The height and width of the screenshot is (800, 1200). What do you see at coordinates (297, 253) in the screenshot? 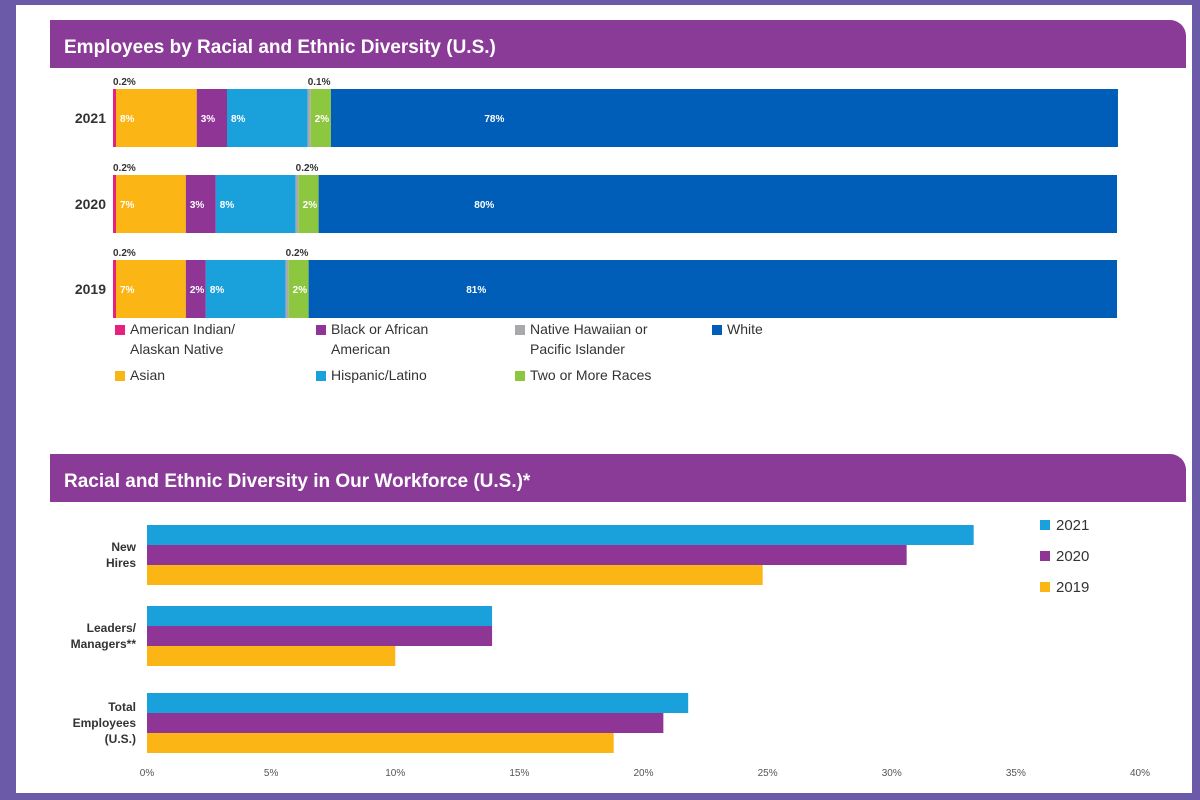
I see `above-label-2019-4: 0.2%` at bounding box center [297, 253].